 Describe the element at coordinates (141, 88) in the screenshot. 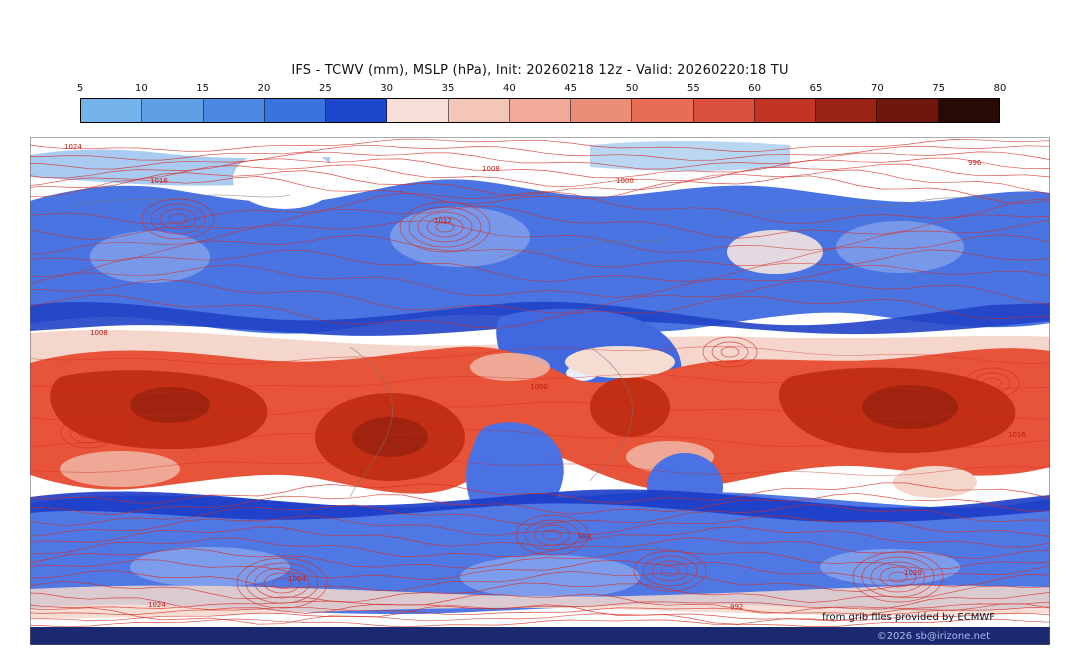

I see `colorbar-tick: 10` at that location.